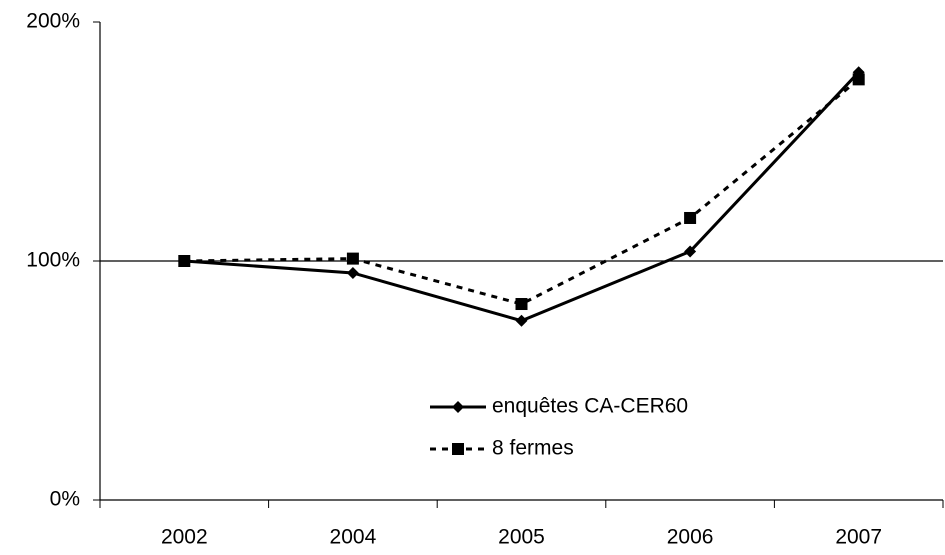 This screenshot has height=555, width=945. Describe the element at coordinates (858, 537) in the screenshot. I see `x-tick-label: 2007` at that location.